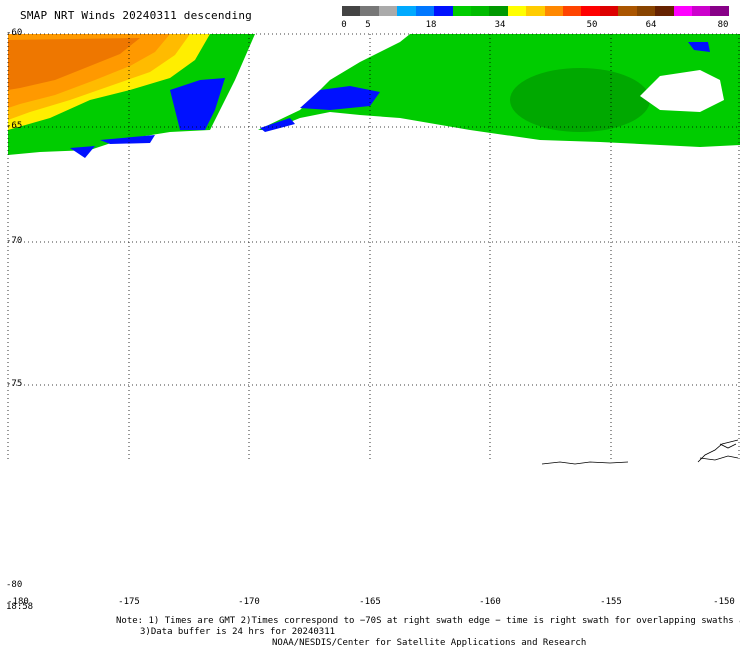  Describe the element at coordinates (370, 602) in the screenshot. I see `lon-label-165: -165` at that location.